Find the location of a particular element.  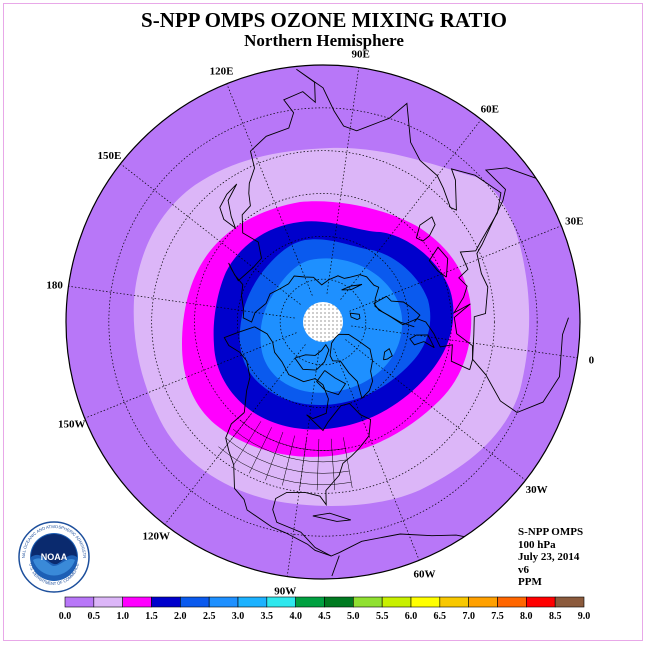

meridian-label: 90W is located at coordinates (285, 591).